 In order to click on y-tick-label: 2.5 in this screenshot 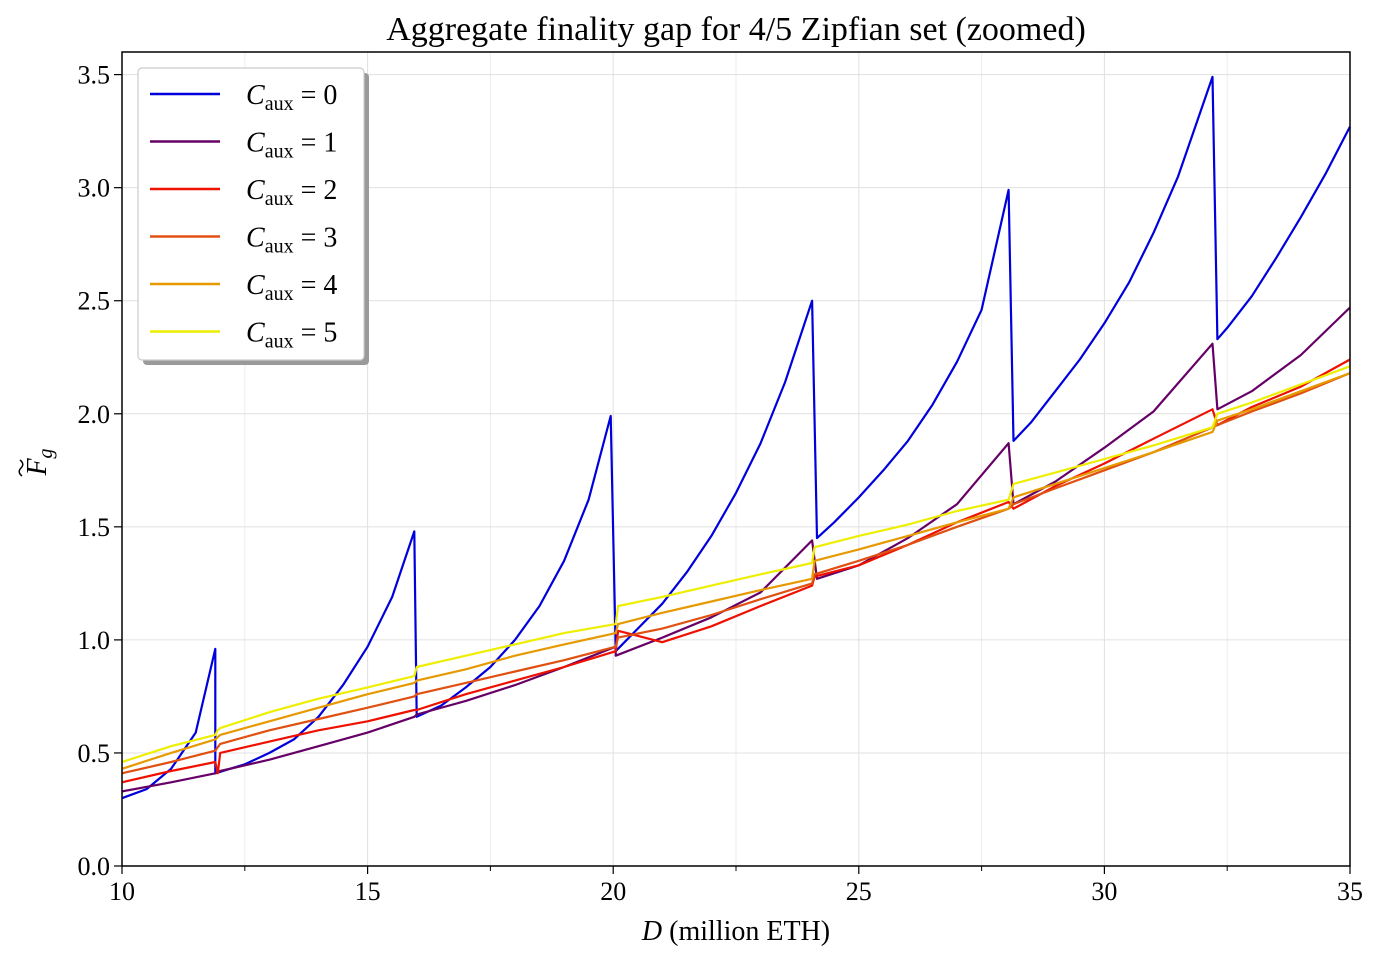, I will do `click(94, 301)`.